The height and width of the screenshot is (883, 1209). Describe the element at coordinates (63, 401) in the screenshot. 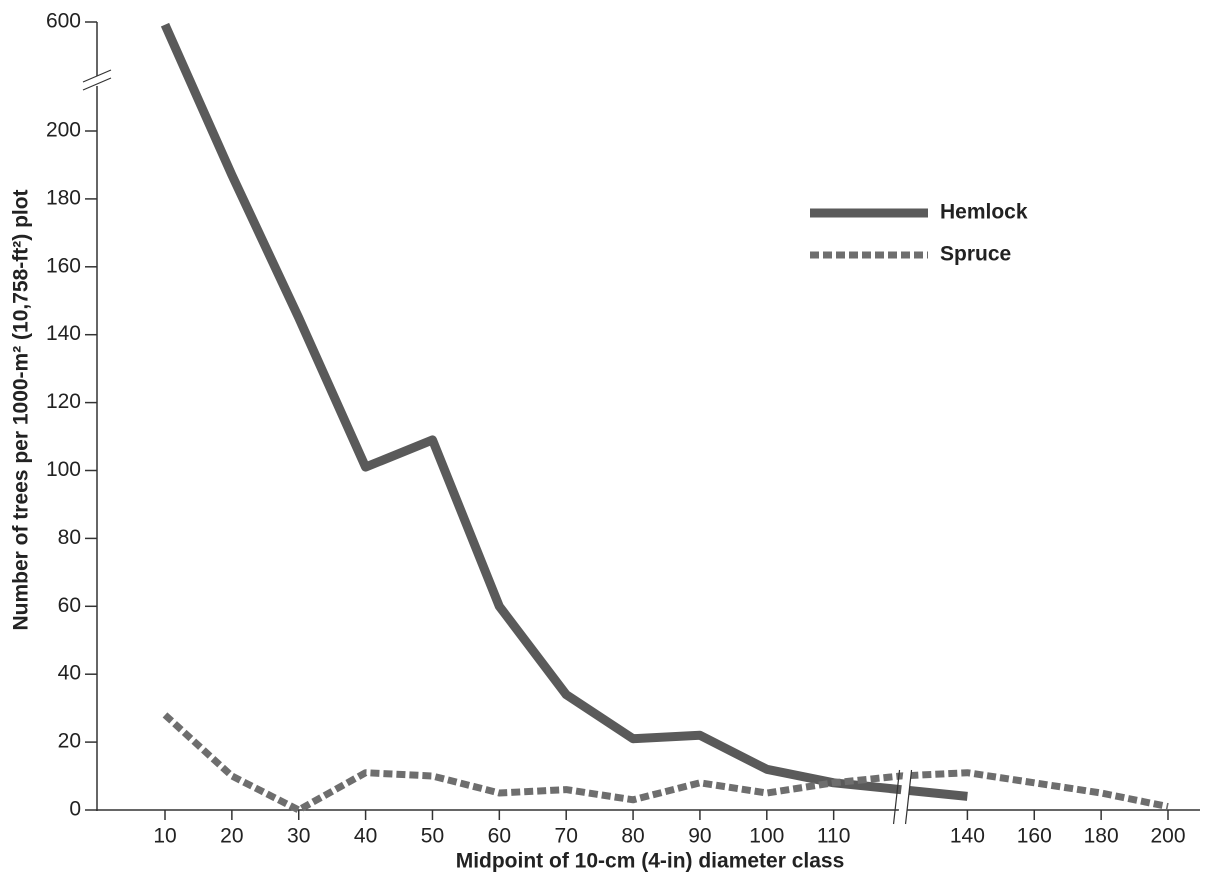

I see `y-tick-label: 120` at that location.